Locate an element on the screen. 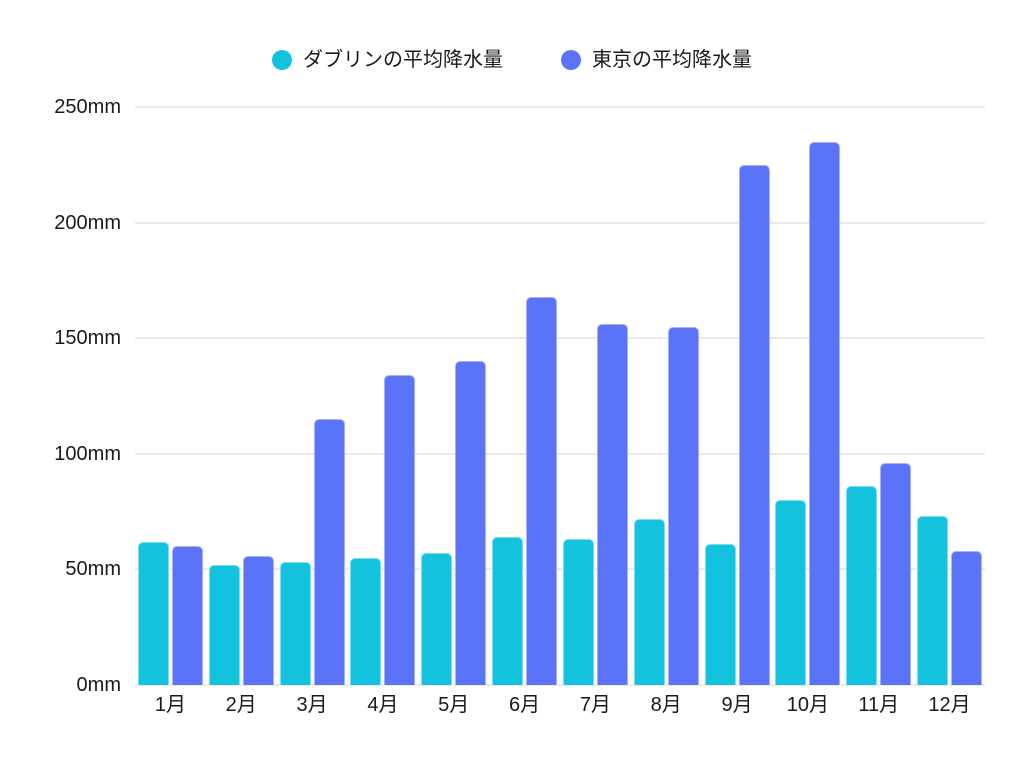  legend-item-series-1: 東京の平均降水量 is located at coordinates (656, 60).